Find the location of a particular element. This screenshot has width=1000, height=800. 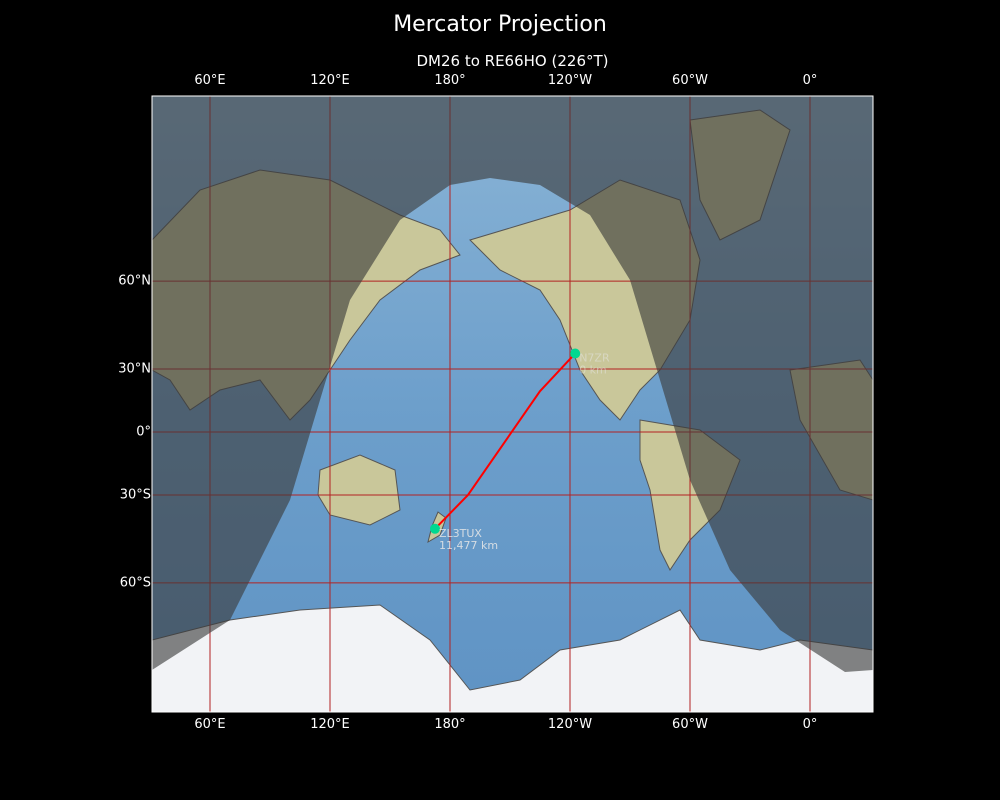

x-tick-label-bottom: 60°W is located at coordinates (690, 724).